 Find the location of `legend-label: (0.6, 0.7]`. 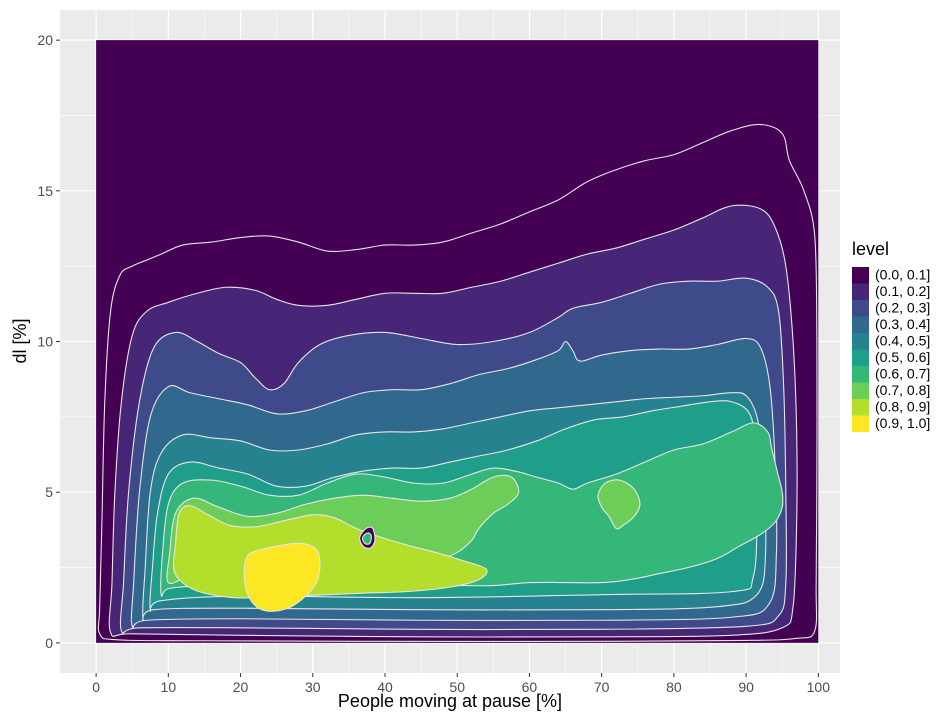

legend-label: (0.6, 0.7] is located at coordinates (902, 374).